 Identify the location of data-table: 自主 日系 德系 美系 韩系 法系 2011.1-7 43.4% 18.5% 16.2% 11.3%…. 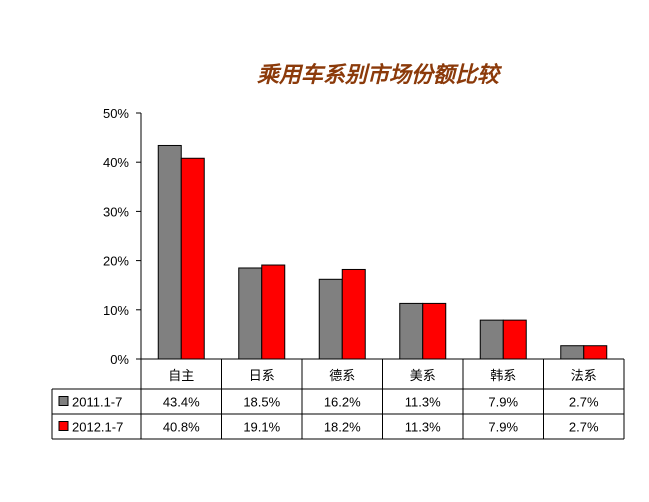
(338, 399).